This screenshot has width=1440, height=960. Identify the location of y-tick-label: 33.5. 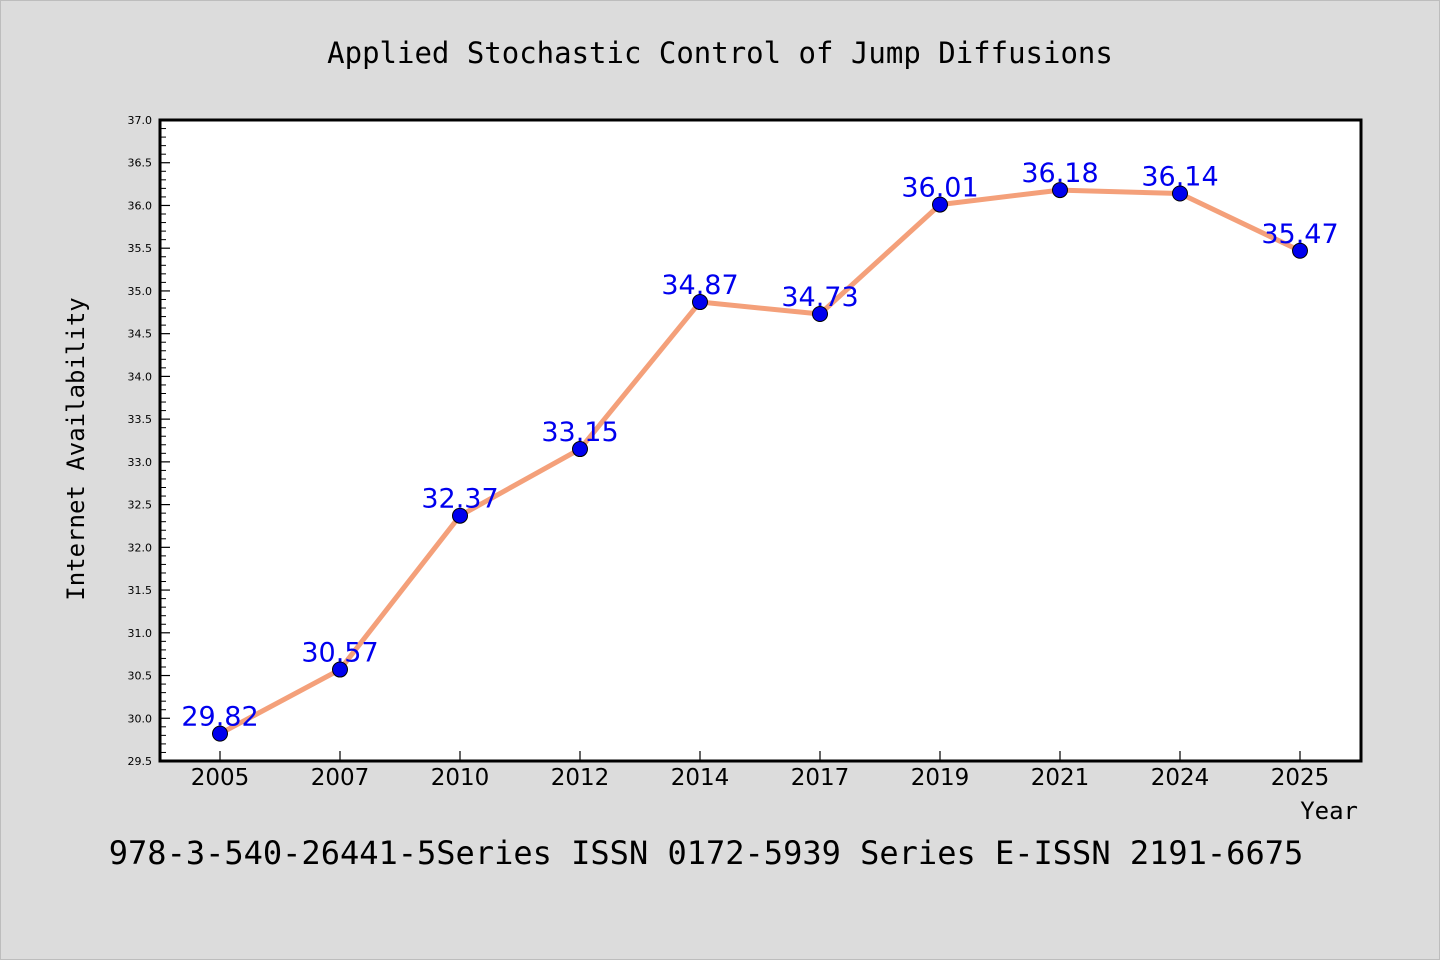
(140, 419).